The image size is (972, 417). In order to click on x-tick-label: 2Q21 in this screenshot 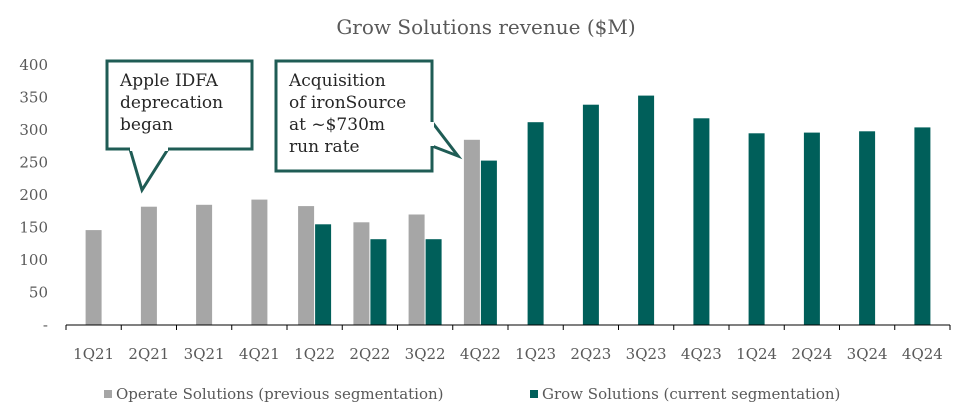, I will do `click(148, 354)`.